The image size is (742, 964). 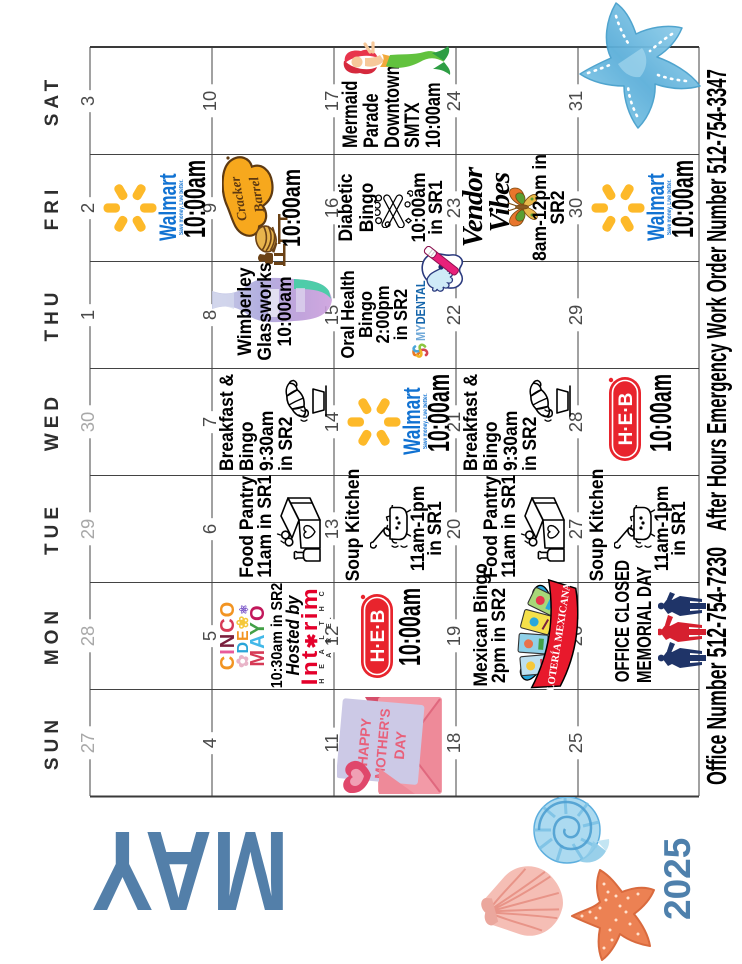 What do you see at coordinates (364, 742) in the screenshot?
I see `svg-text: HAPPY` at bounding box center [364, 742].